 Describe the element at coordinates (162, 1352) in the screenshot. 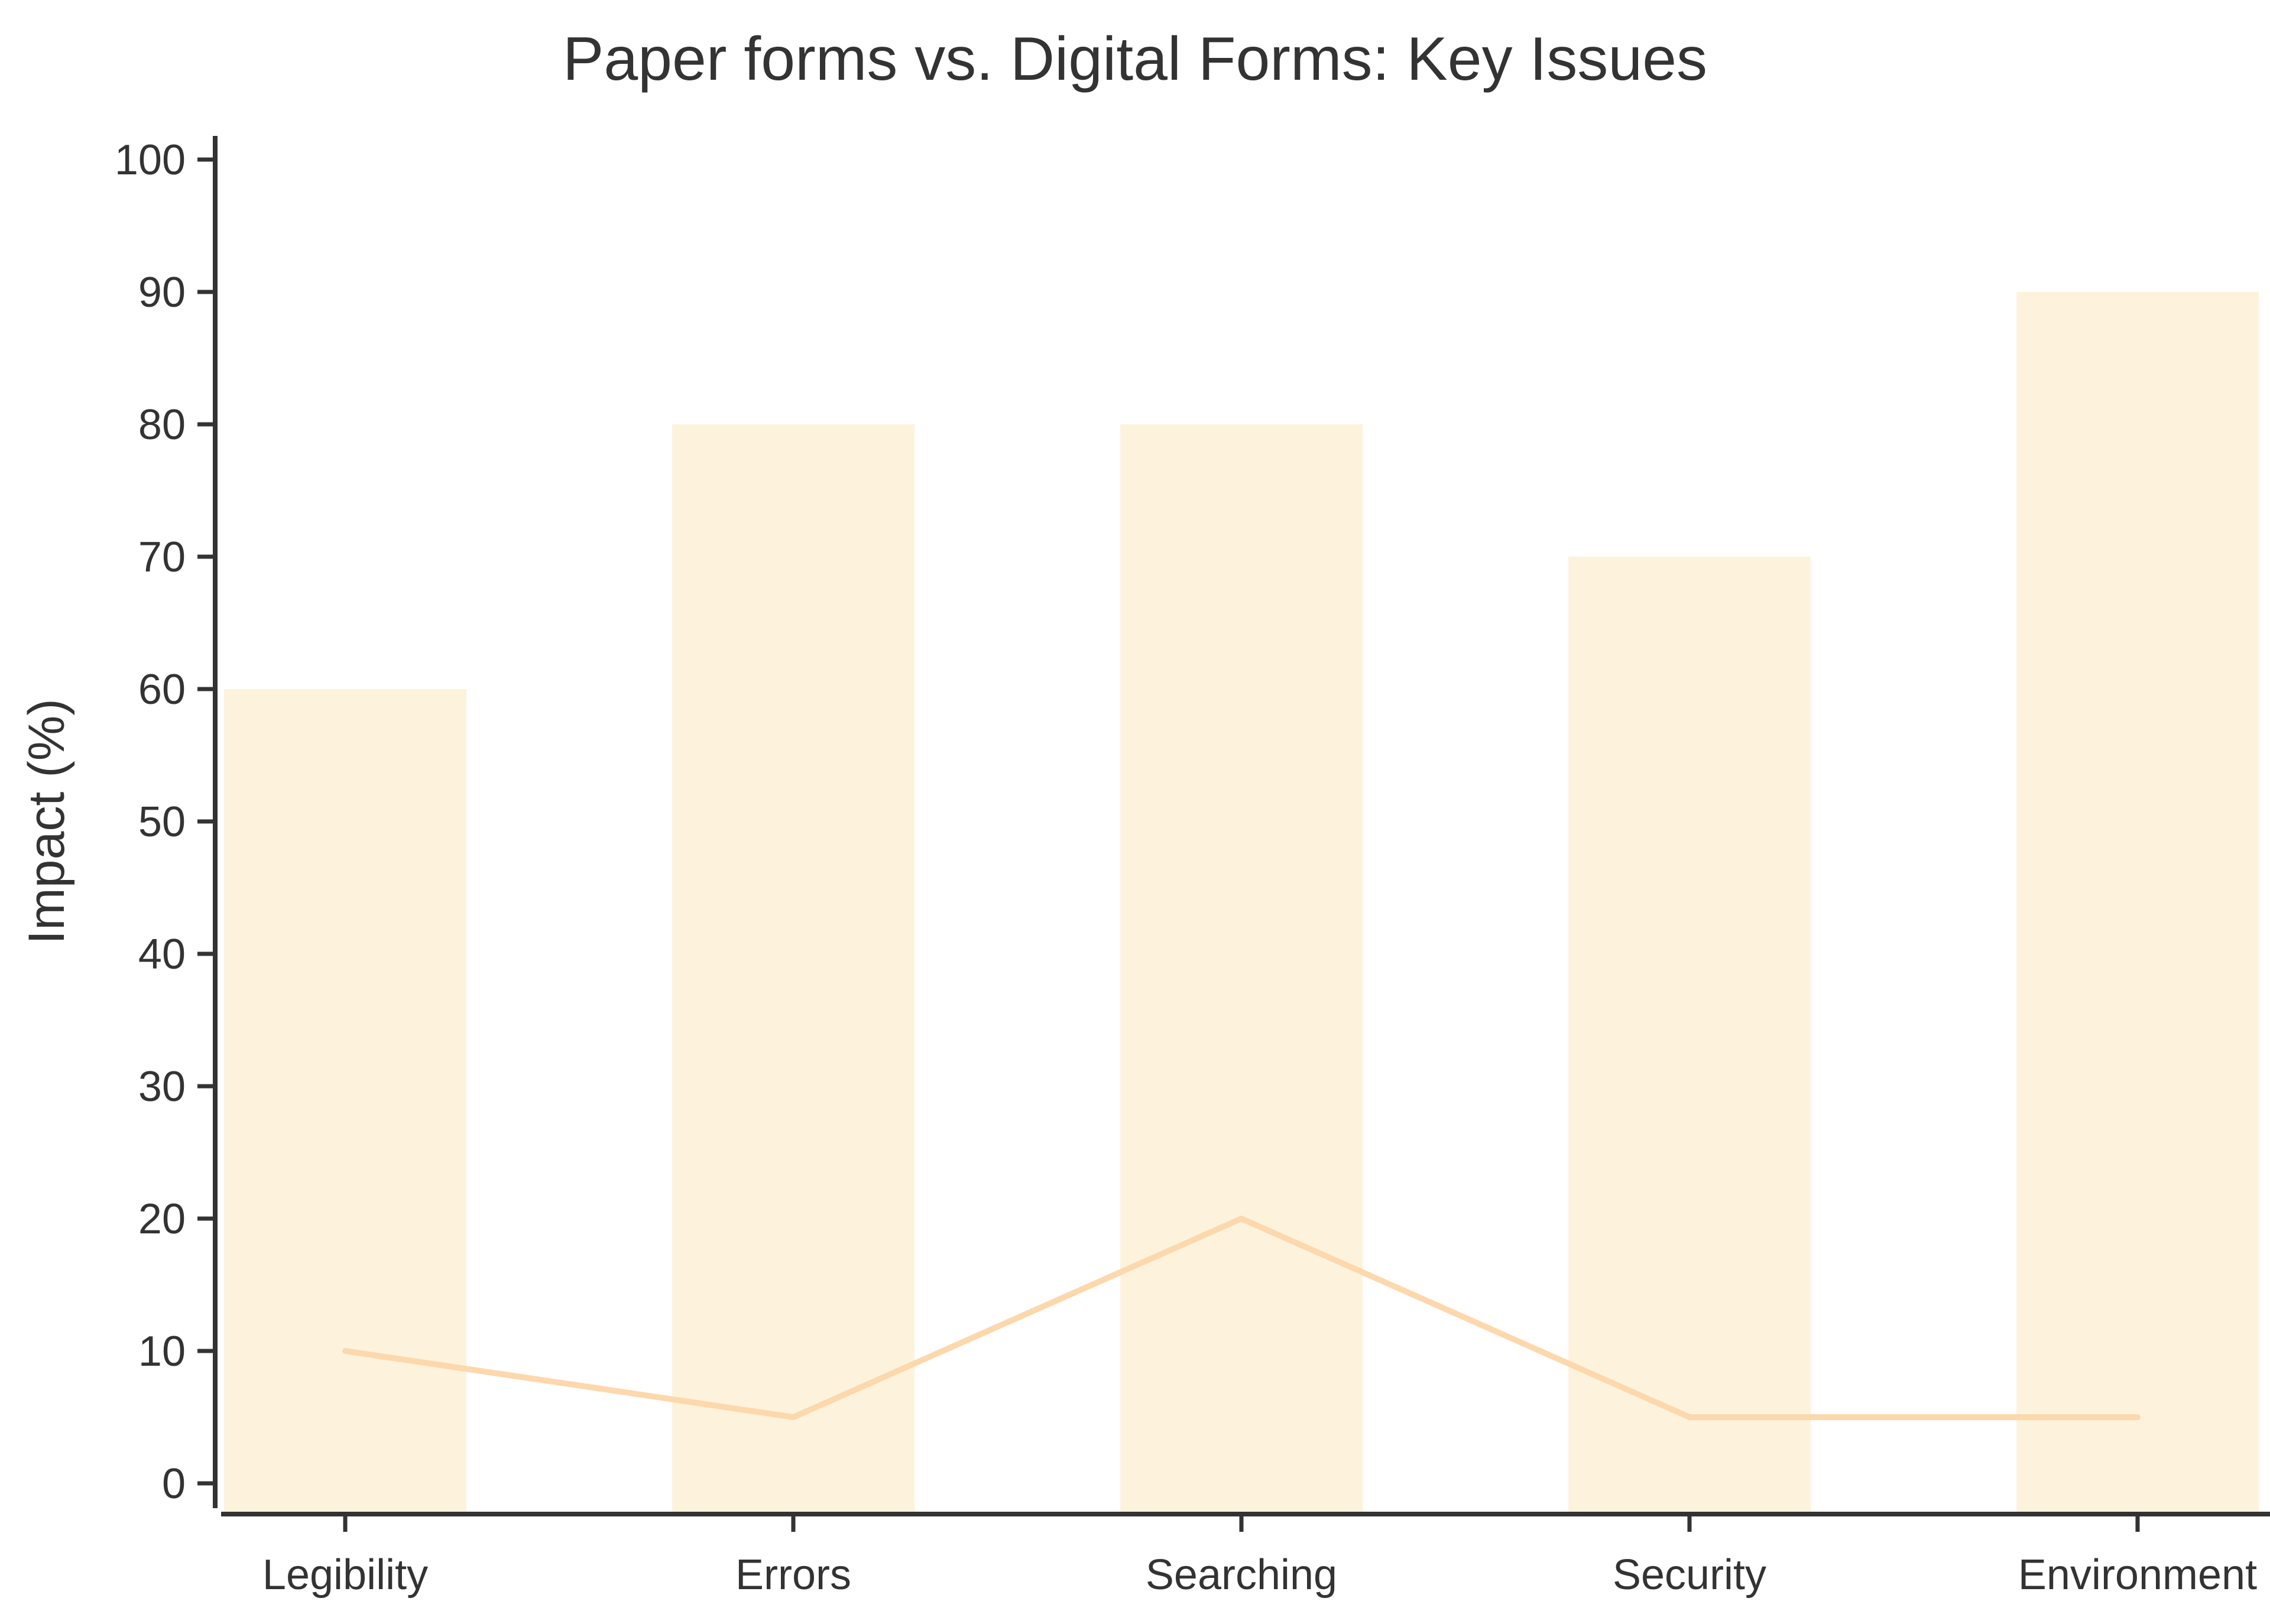

I see `y-tick-label: 10` at that location.